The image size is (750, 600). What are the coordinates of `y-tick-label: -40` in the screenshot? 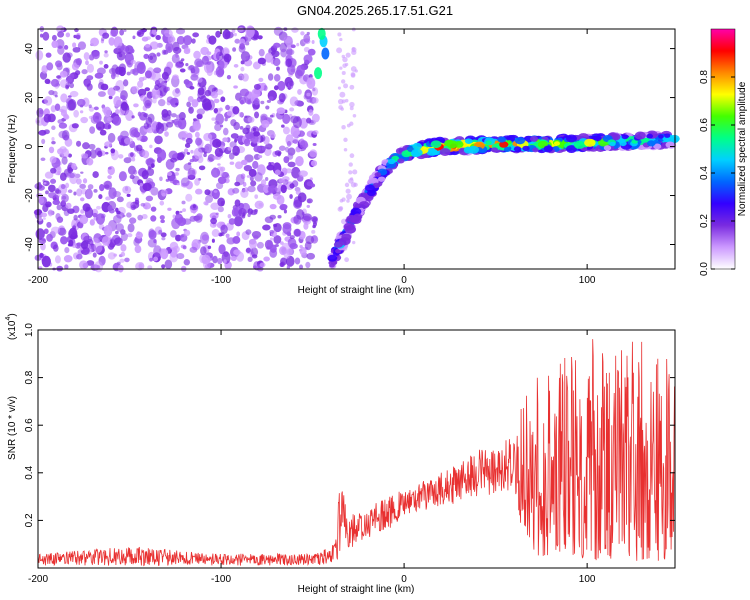 It's located at (29, 244).